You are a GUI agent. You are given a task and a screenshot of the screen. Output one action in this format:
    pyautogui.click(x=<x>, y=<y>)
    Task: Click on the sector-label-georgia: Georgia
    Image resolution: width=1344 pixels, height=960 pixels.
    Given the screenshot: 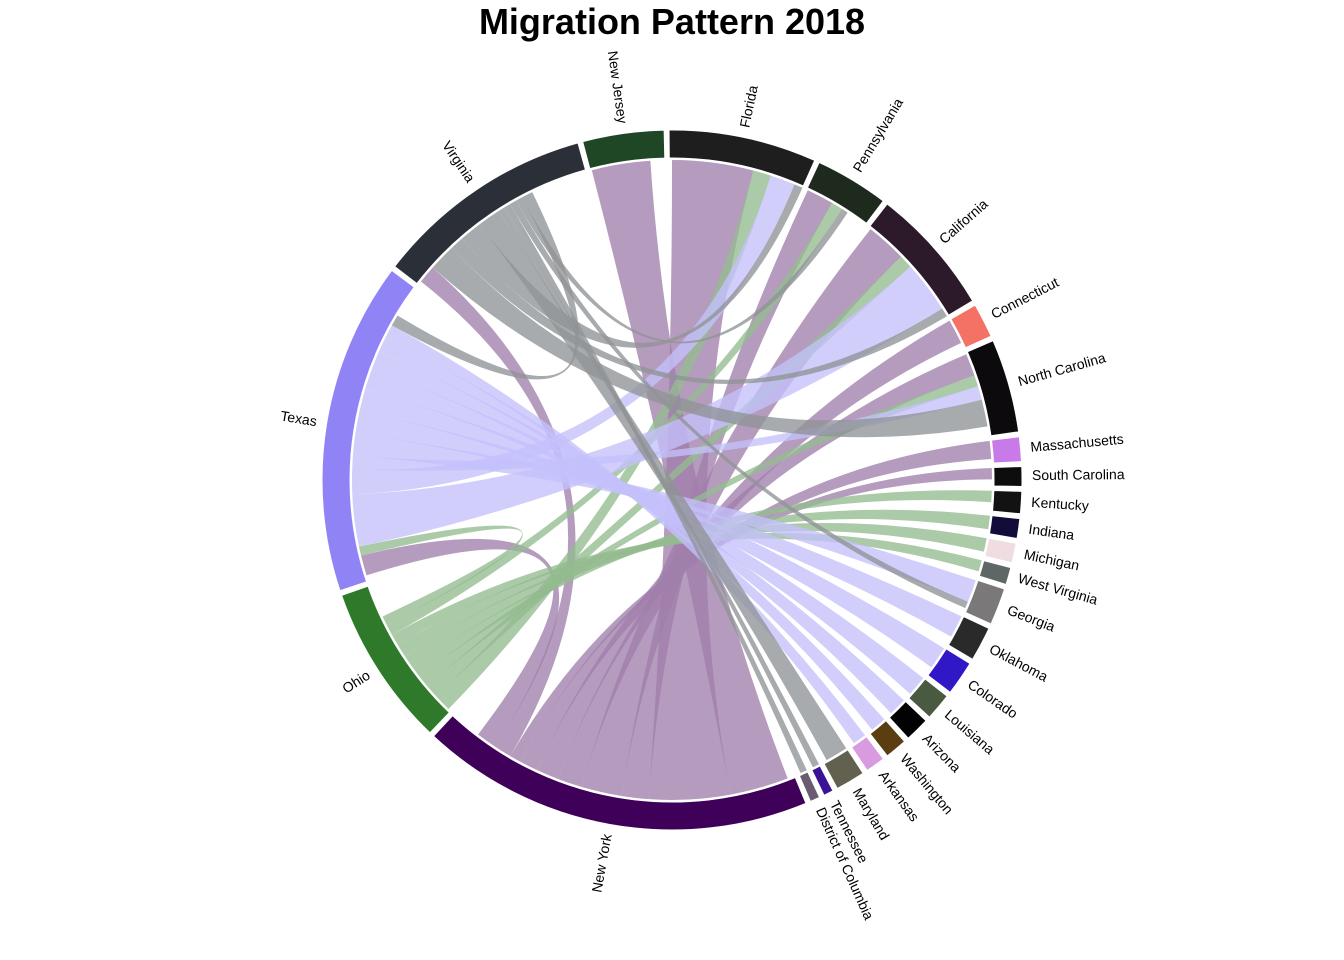 What is the action you would take?
    pyautogui.click(x=1031, y=618)
    